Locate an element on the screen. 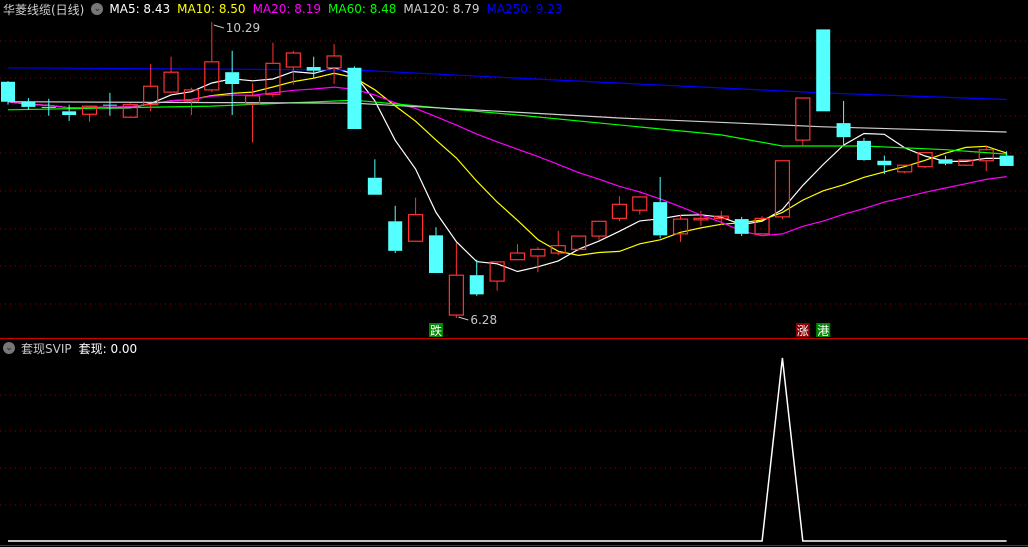 The height and width of the screenshot is (547, 1028). max-price-label: 10.29 is located at coordinates (243, 28).